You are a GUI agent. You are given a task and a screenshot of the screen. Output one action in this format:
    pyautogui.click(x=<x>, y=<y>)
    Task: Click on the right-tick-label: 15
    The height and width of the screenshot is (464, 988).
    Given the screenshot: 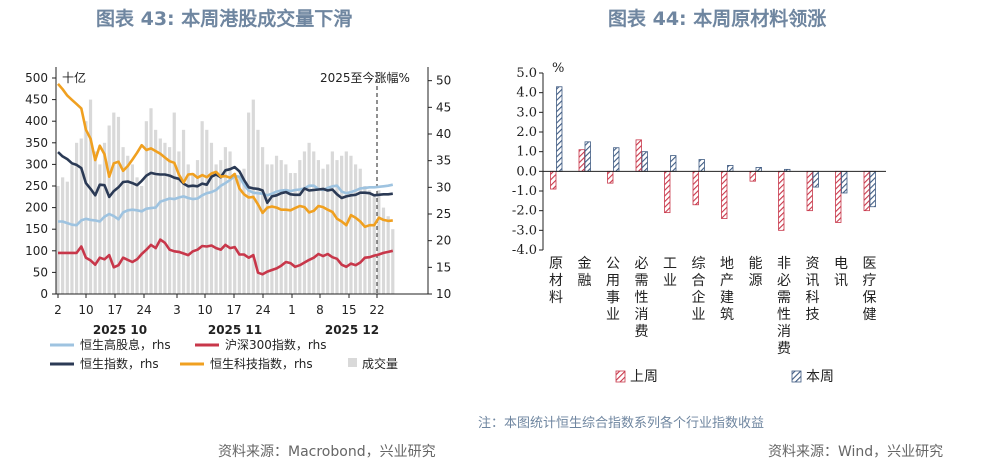 What is the action you would take?
    pyautogui.click(x=443, y=267)
    